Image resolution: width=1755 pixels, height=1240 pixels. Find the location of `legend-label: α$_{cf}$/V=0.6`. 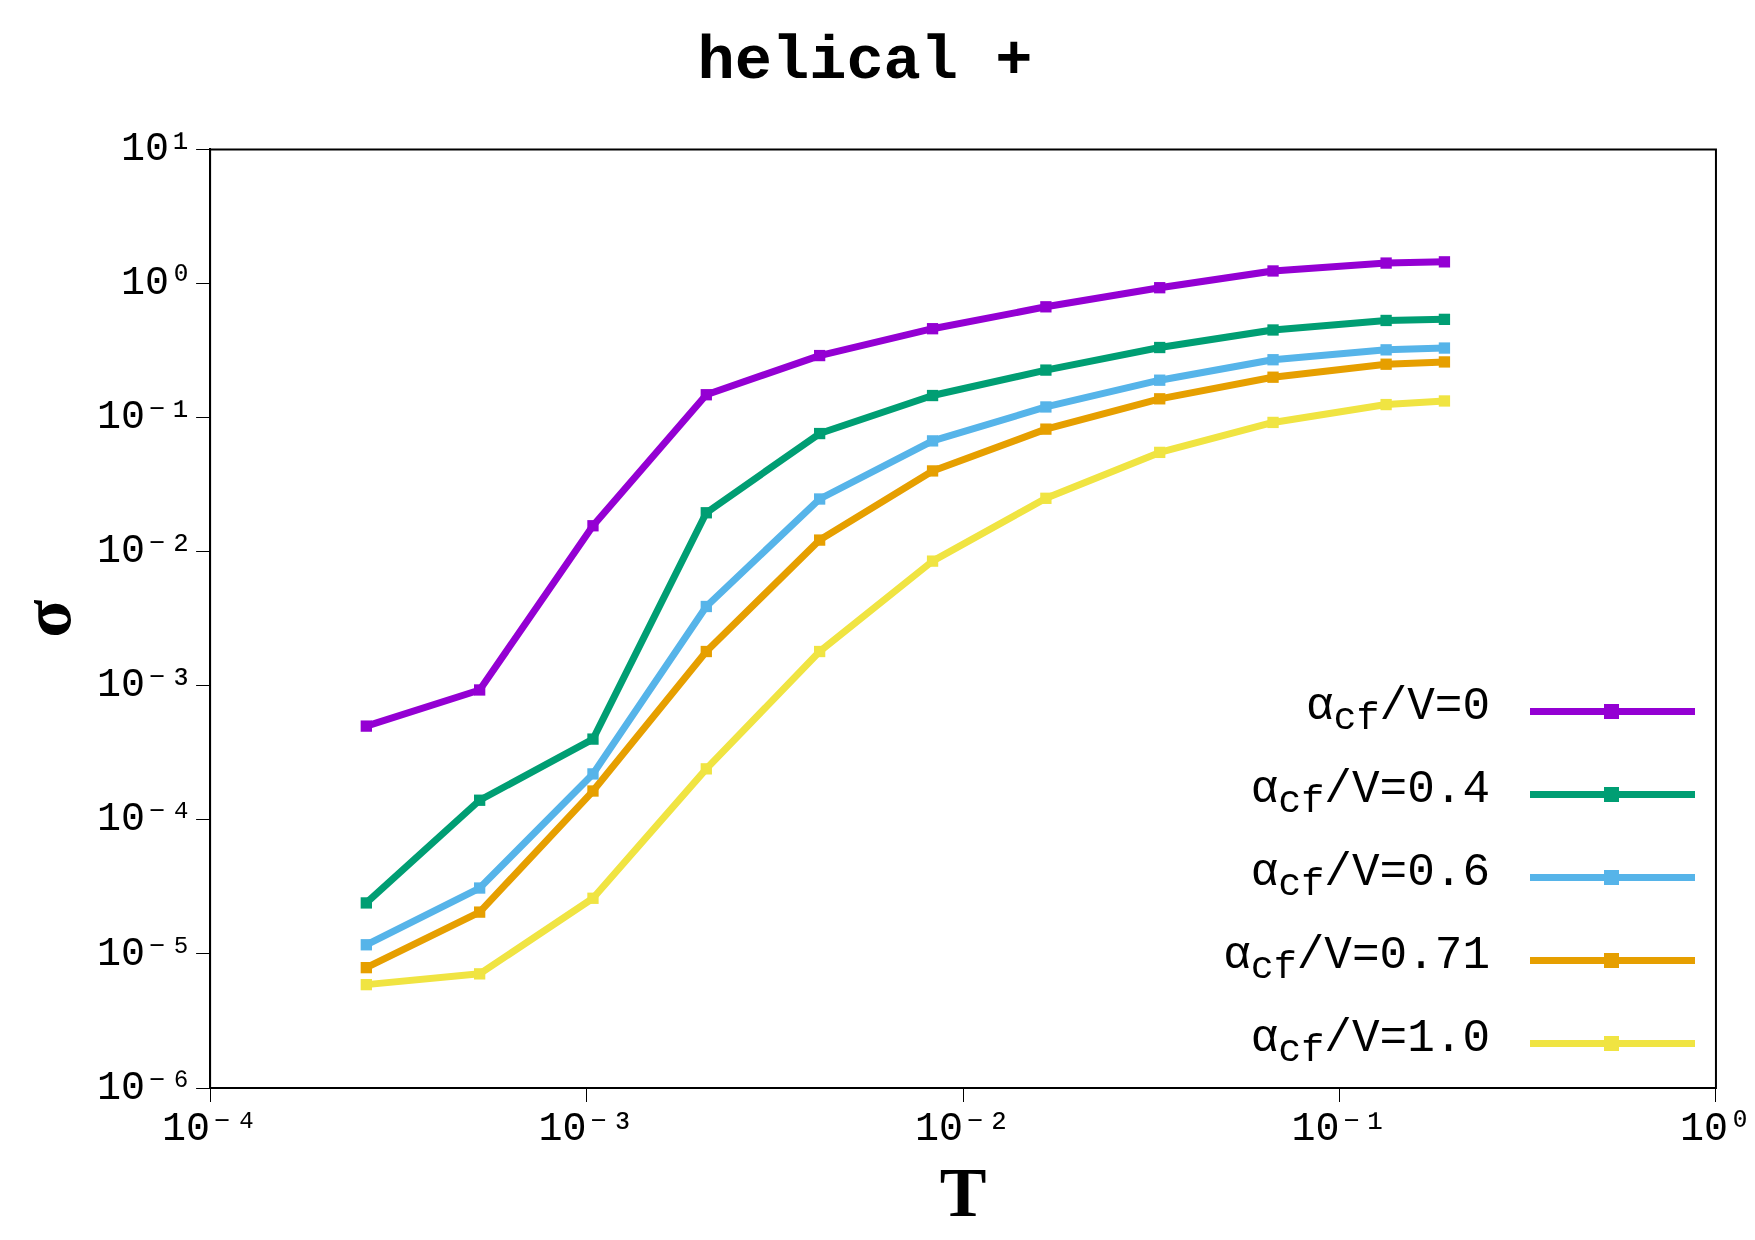

legend-label: α$_{cf}$/V=0.6 is located at coordinates (1370, 877).